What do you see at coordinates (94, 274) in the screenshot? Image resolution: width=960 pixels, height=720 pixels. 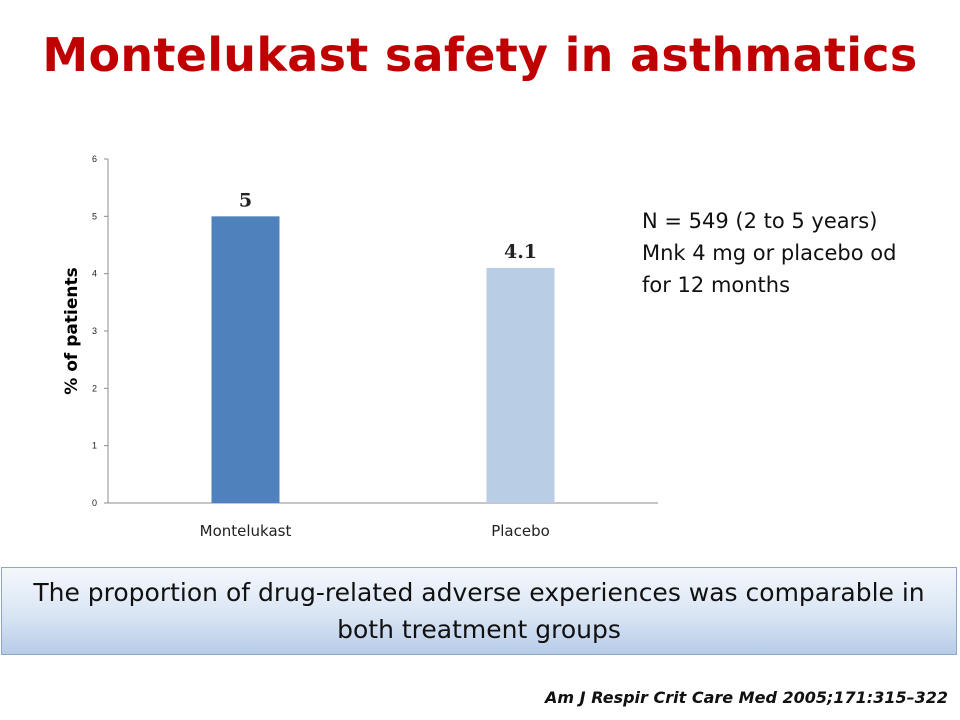 I see `y-tick-label: 4` at bounding box center [94, 274].